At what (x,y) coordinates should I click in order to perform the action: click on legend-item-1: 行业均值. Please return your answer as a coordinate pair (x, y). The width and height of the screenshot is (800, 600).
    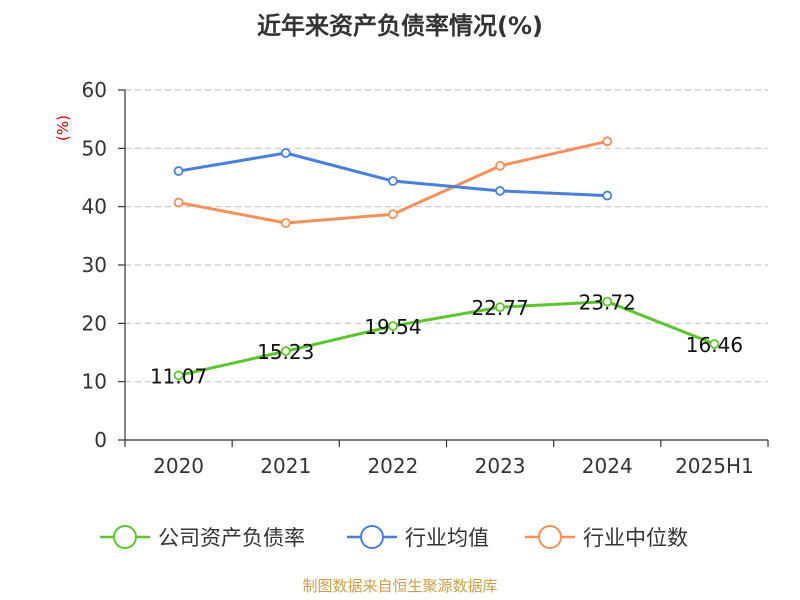
    Looking at the image, I should click on (418, 537).